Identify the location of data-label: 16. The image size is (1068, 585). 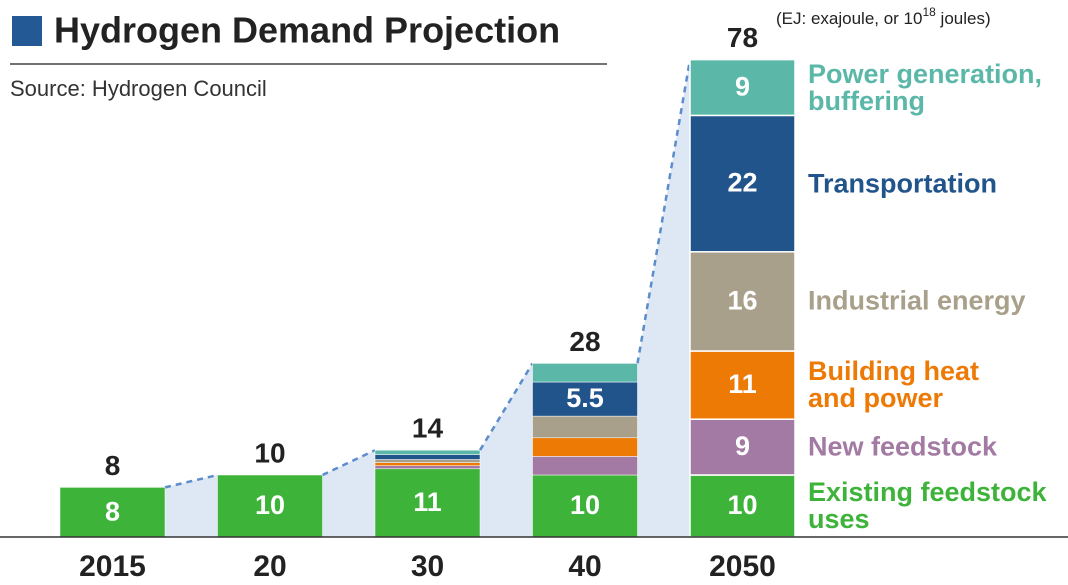
(742, 301).